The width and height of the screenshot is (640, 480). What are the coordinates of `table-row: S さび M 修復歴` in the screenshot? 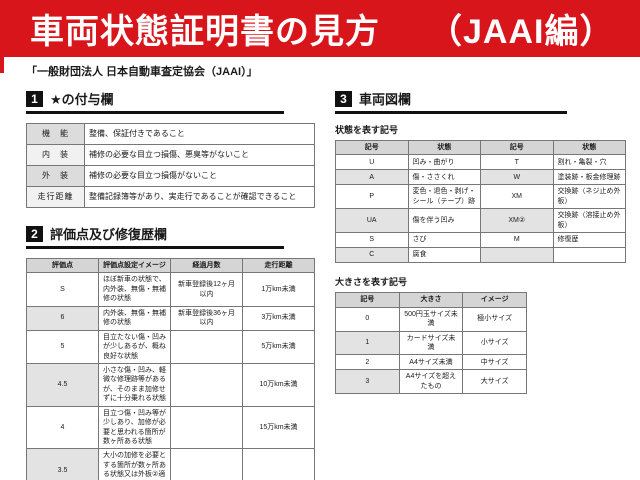 It's located at (480, 240).